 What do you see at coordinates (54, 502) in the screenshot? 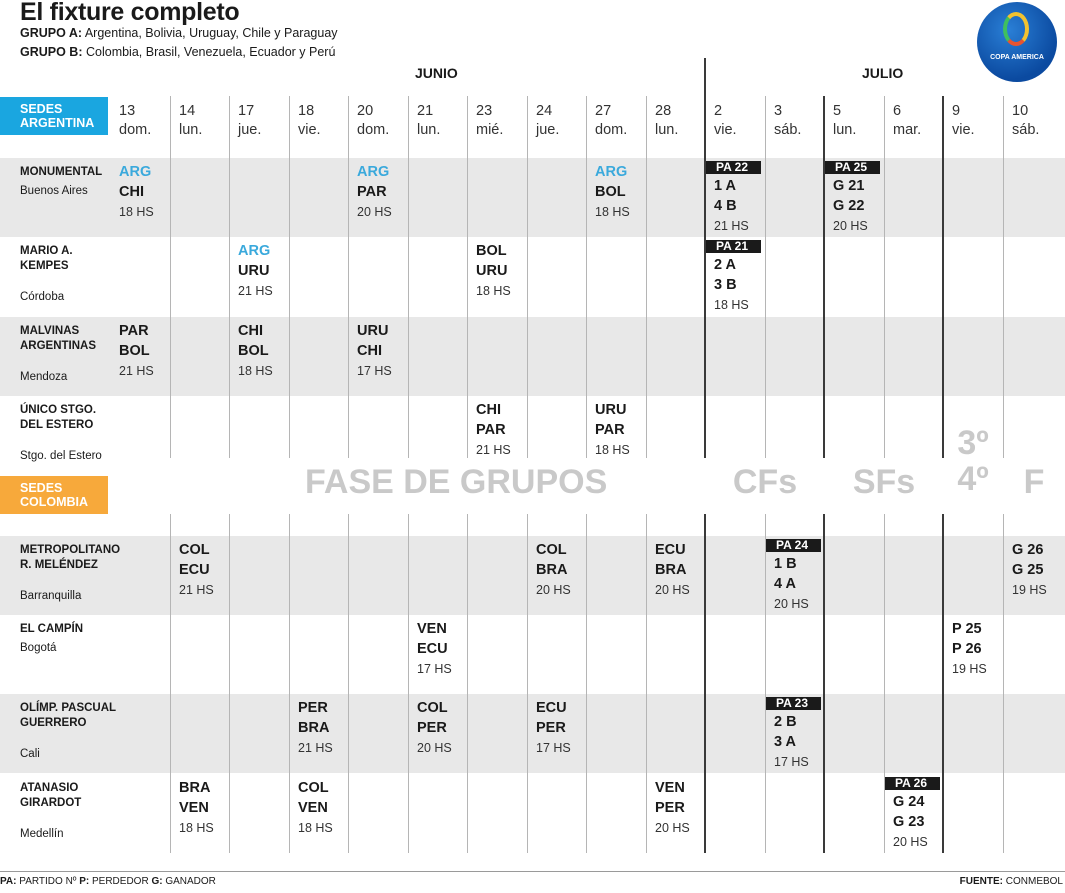
I see `sedes-colombia-line2: COLOMBIA` at bounding box center [54, 502].